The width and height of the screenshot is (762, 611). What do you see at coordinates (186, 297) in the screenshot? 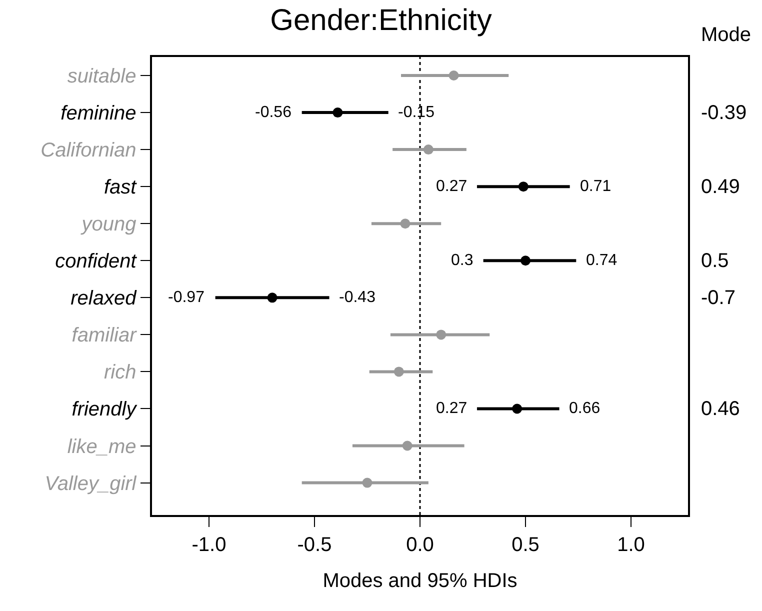
I see `annotation: -0.97` at bounding box center [186, 297].